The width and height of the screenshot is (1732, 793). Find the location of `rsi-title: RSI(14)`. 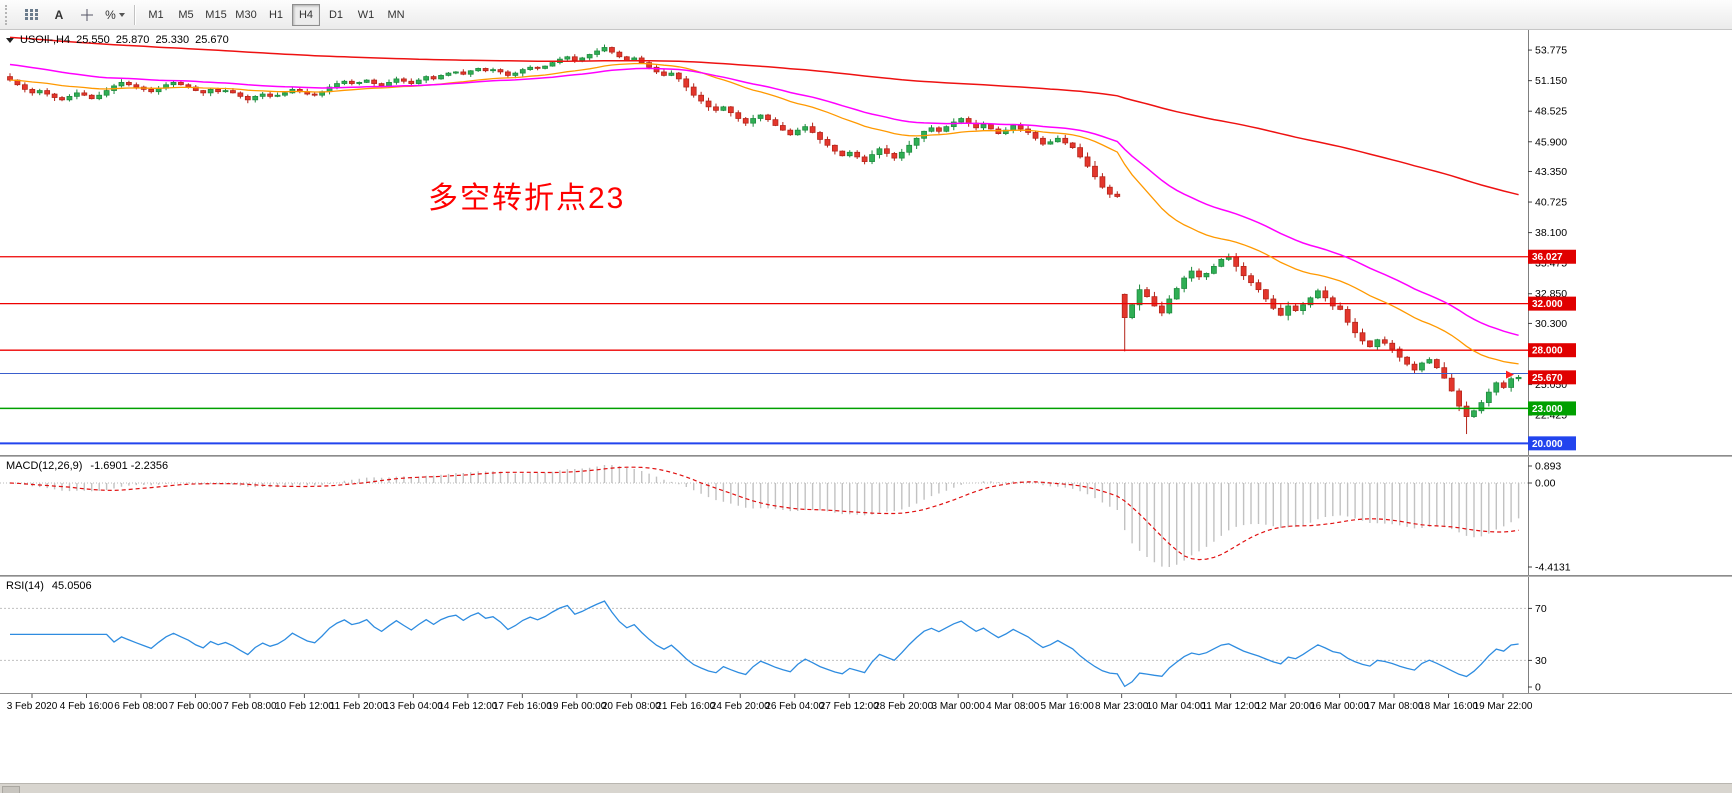

rsi-title: RSI(14) is located at coordinates (25, 586).